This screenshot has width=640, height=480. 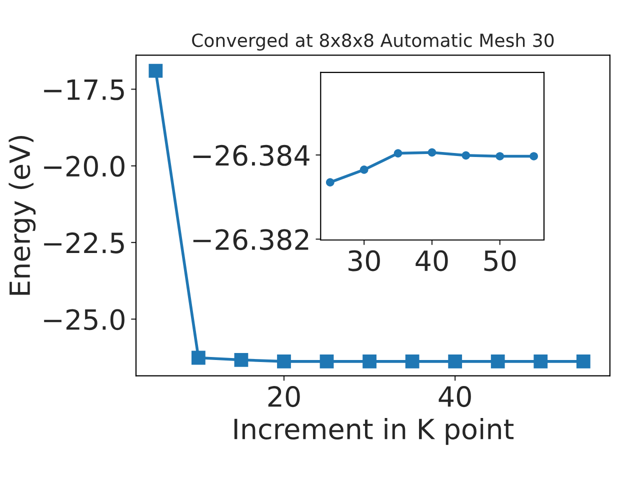 What do you see at coordinates (84, 319) in the screenshot?
I see `y-tick-label: −25.0` at bounding box center [84, 319].